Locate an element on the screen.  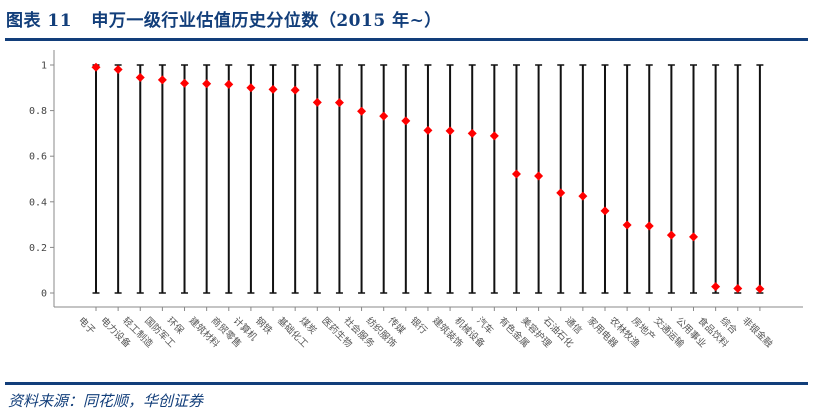
industry-item: 基础化工 is located at coordinates (293, 207).